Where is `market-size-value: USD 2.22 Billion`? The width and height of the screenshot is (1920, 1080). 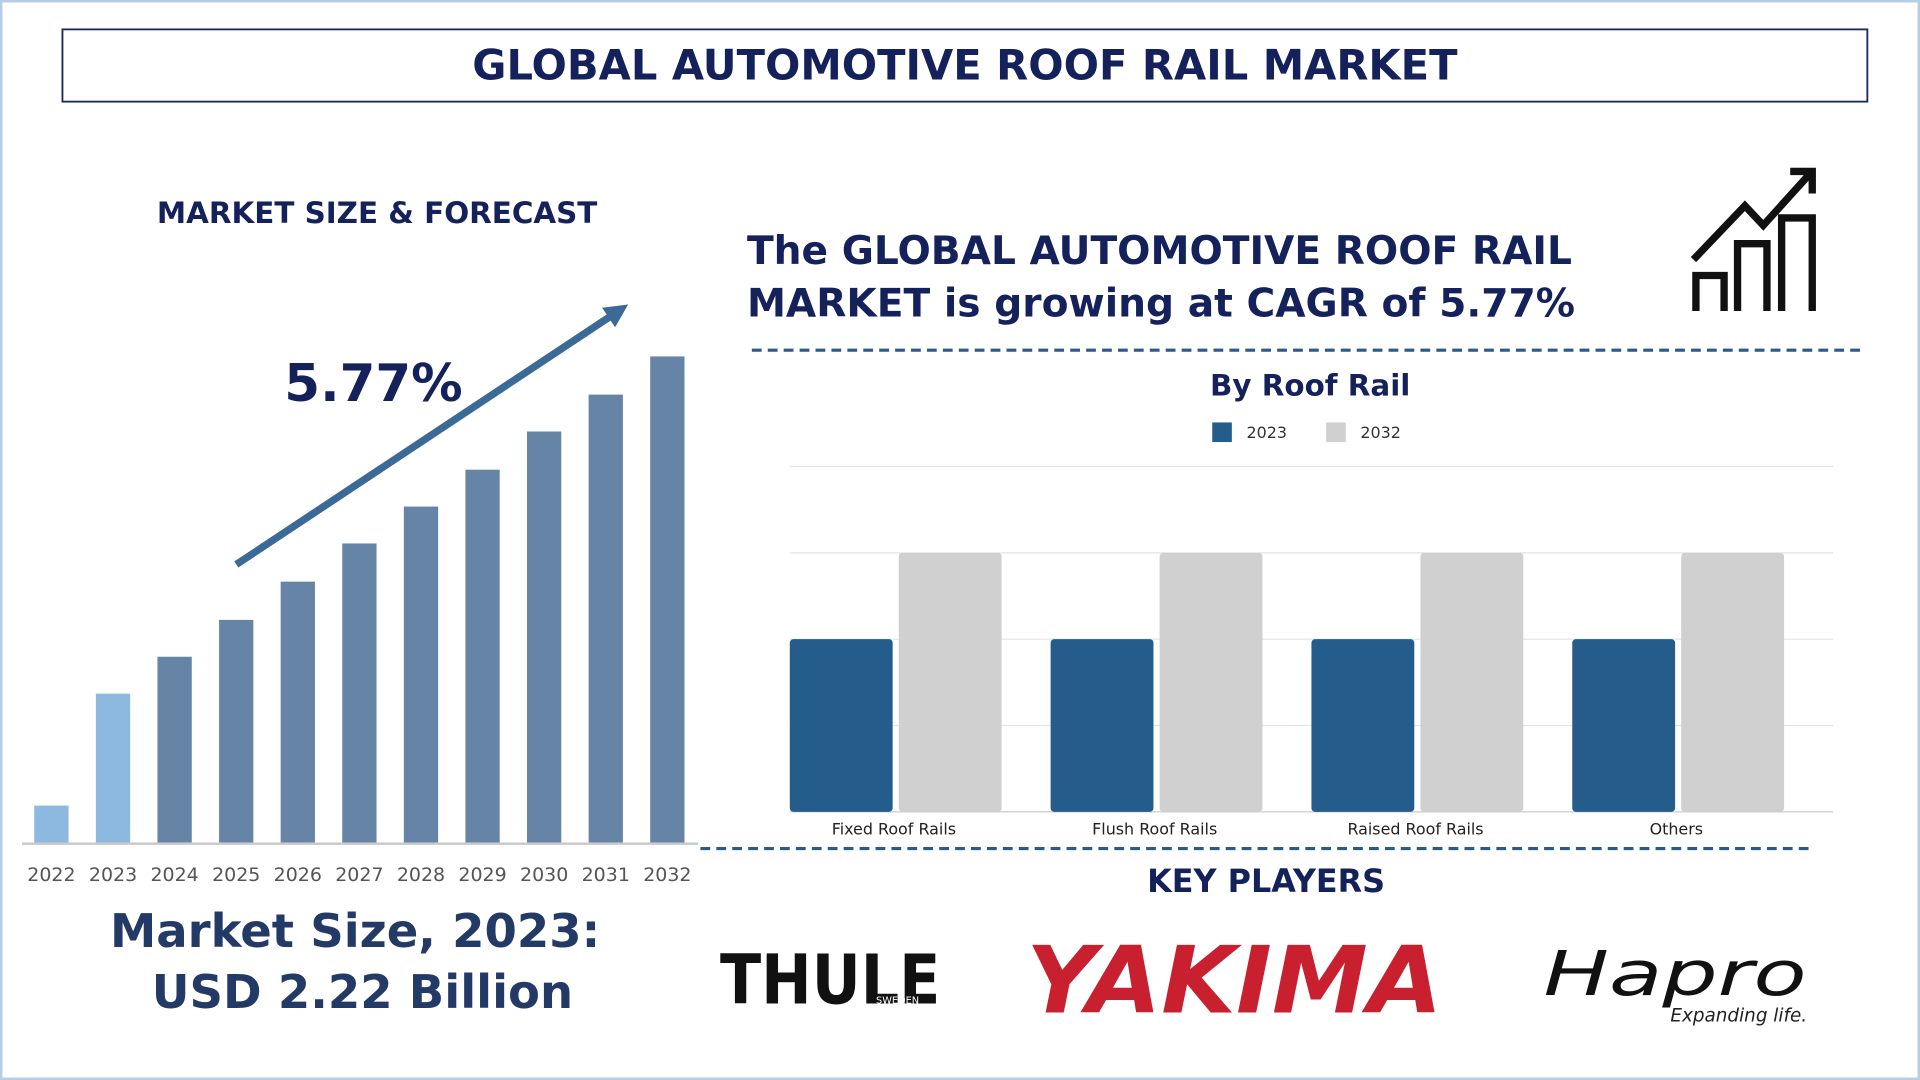
market-size-value: USD 2.22 Billion is located at coordinates (362, 992).